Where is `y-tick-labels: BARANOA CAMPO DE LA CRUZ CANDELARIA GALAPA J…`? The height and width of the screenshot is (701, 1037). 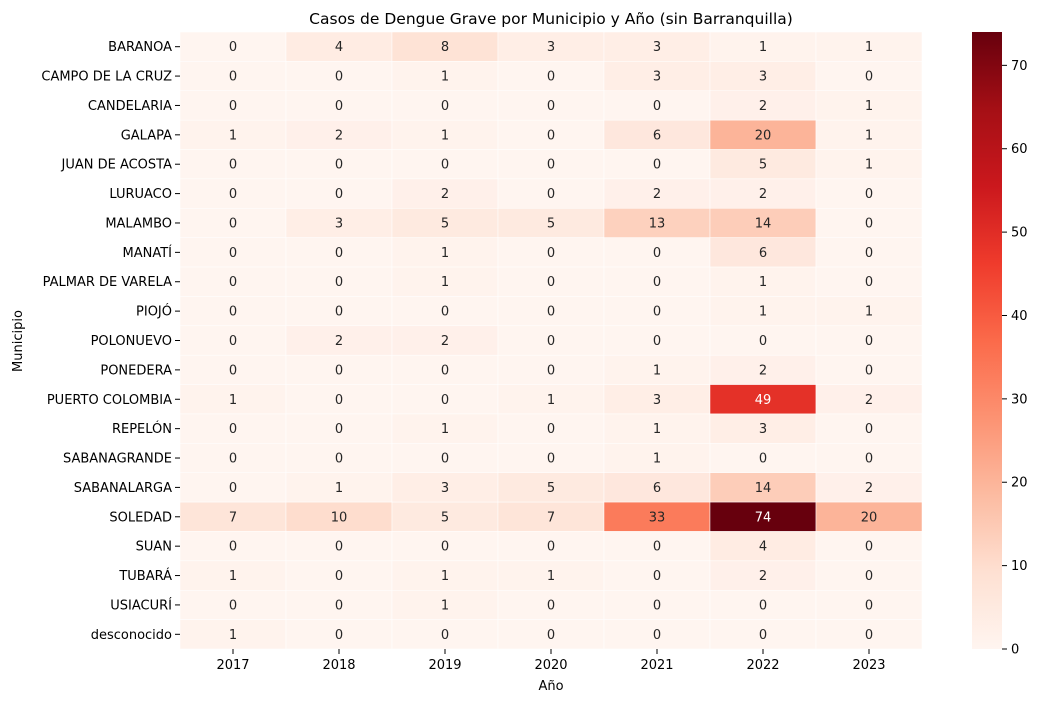
y-tick-labels: BARANOA CAMPO DE LA CRUZ CANDELARIA GALAPA J… is located at coordinates (110, 341).